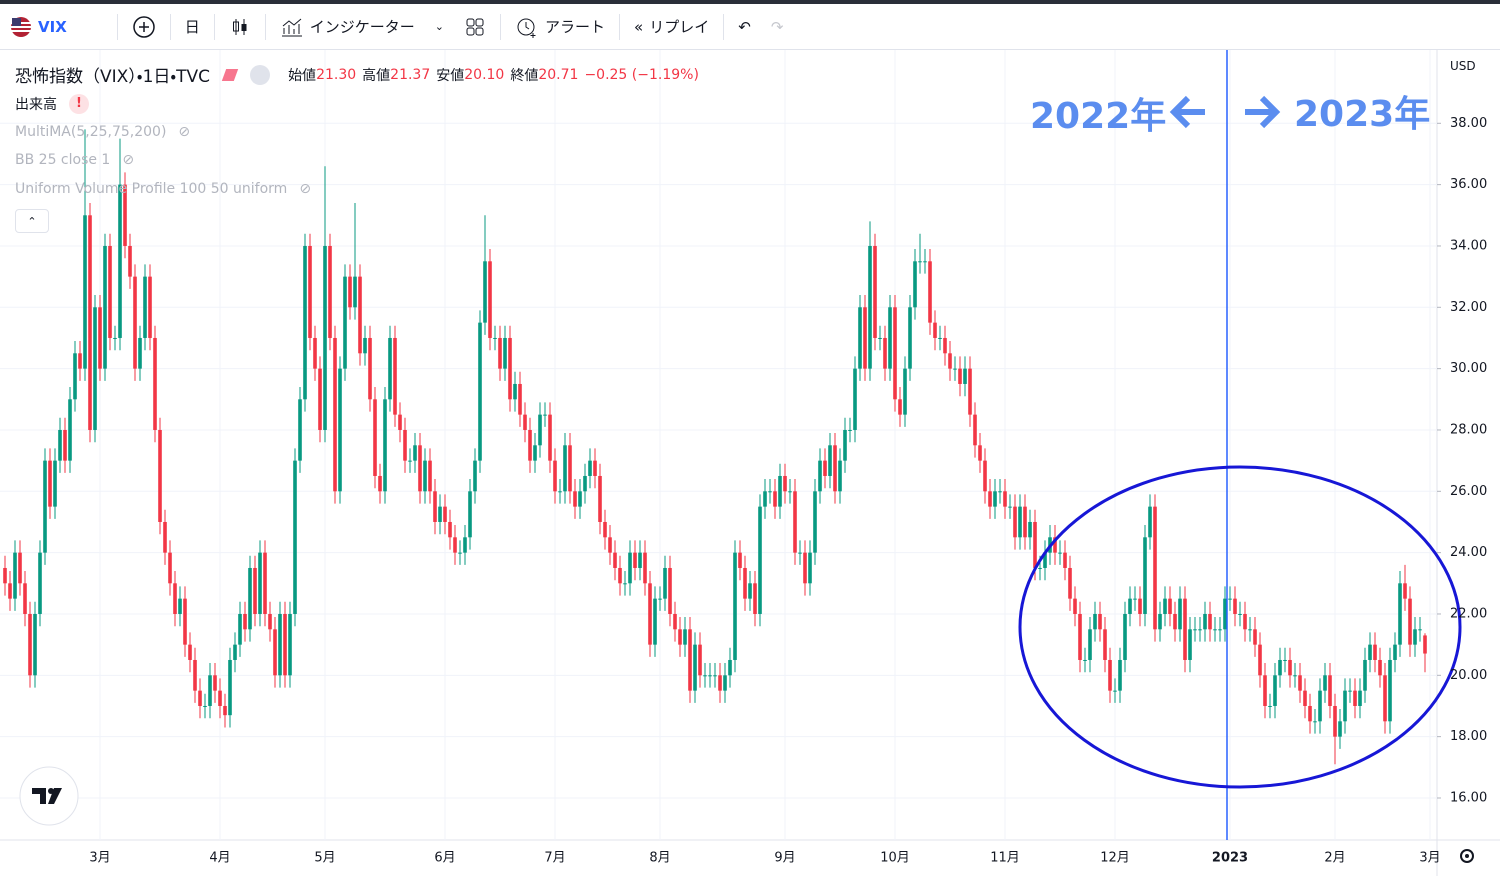 Image resolution: width=1500 pixels, height=876 pixels. I want to click on replay-button: « リプレイ, so click(671, 27).